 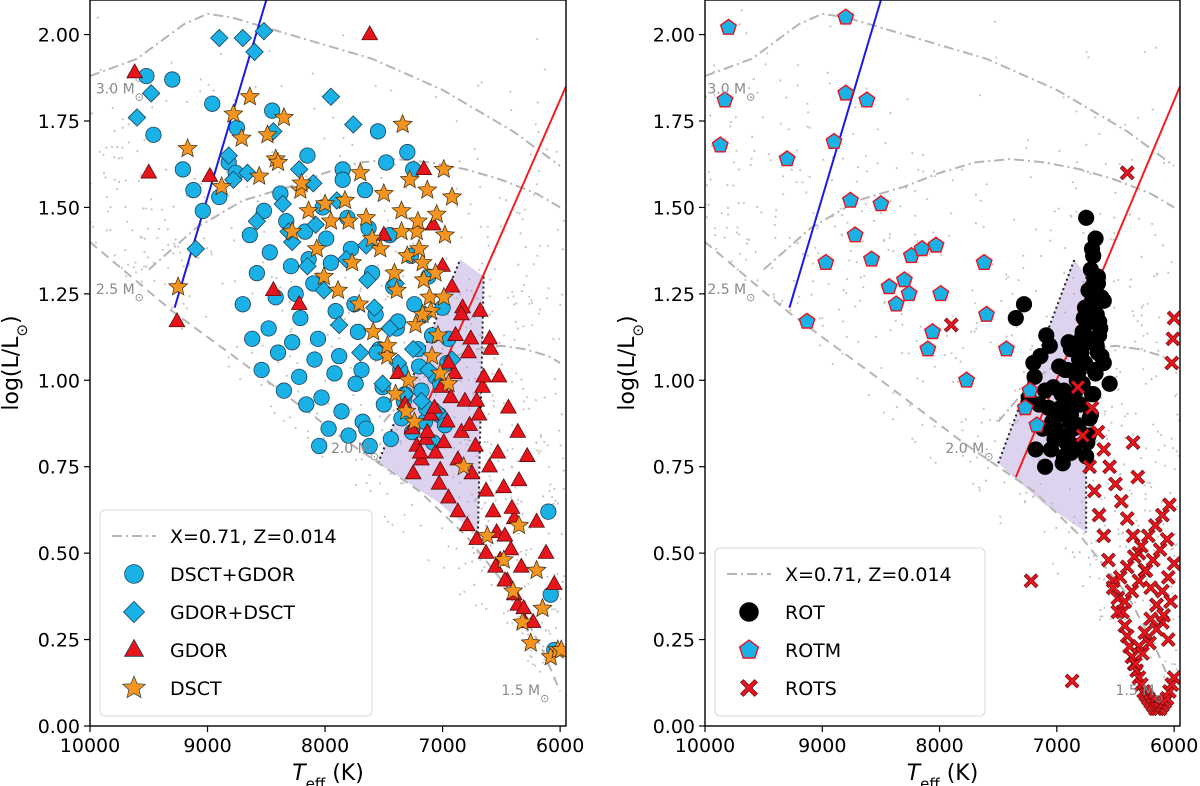 What do you see at coordinates (674, 727) in the screenshot?
I see `y-tick-label: 0.00` at bounding box center [674, 727].